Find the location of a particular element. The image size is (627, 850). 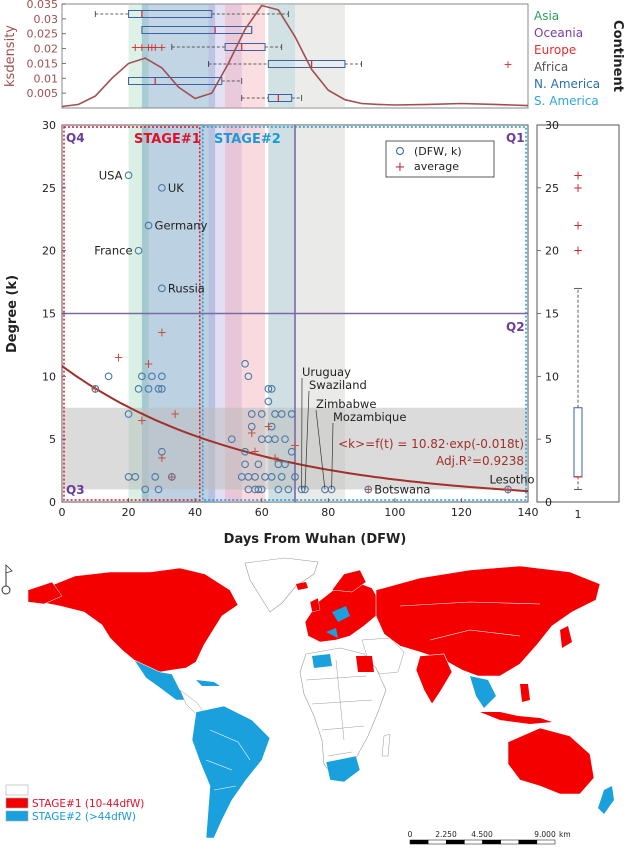

map-legend-label: STAGE#1 (10-44dfW) is located at coordinates (88, 804).